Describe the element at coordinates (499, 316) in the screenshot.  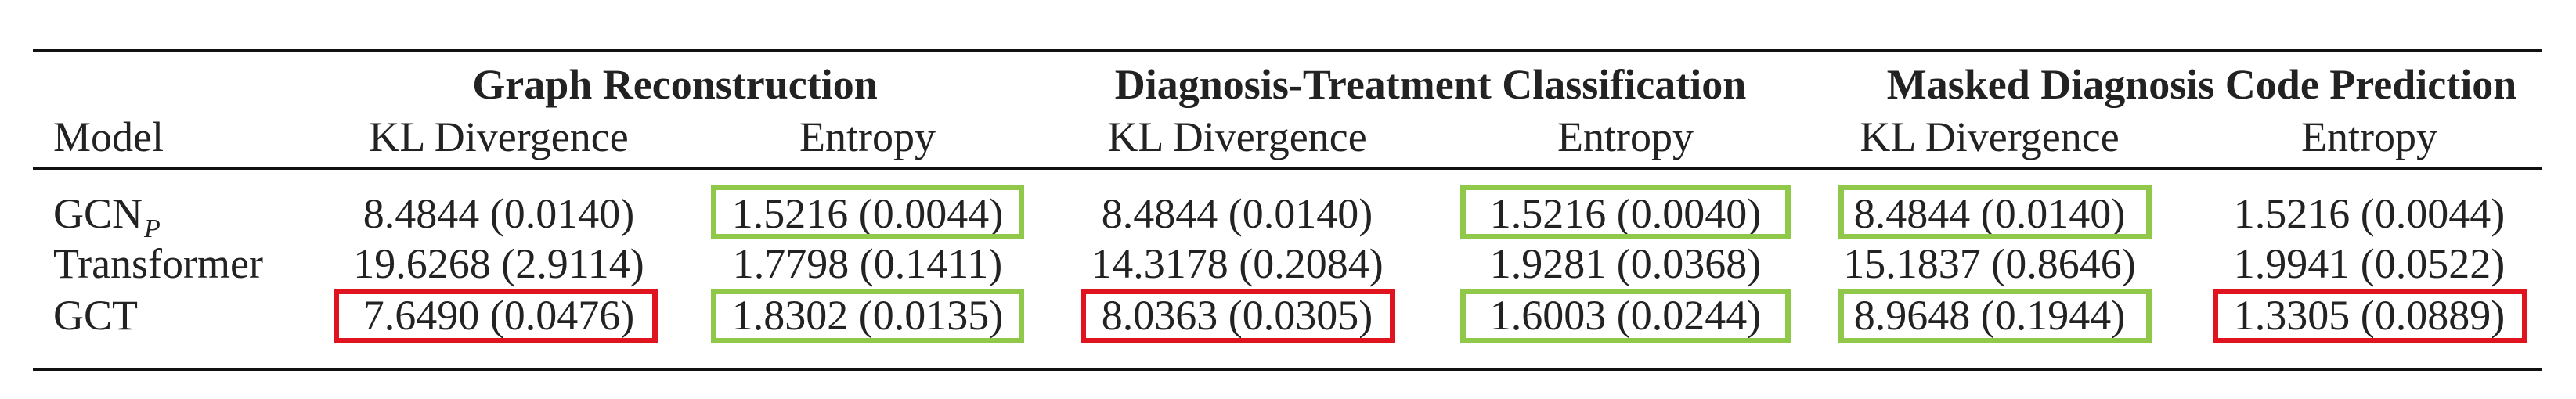
I see `table-cell: 7.6490 (0.0476)` at that location.